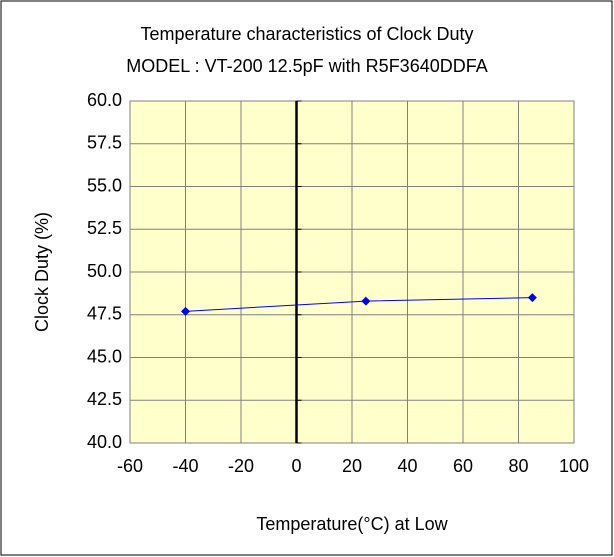 This screenshot has height=557, width=614. What do you see at coordinates (518, 466) in the screenshot?
I see `x-tick-label: 80` at bounding box center [518, 466].